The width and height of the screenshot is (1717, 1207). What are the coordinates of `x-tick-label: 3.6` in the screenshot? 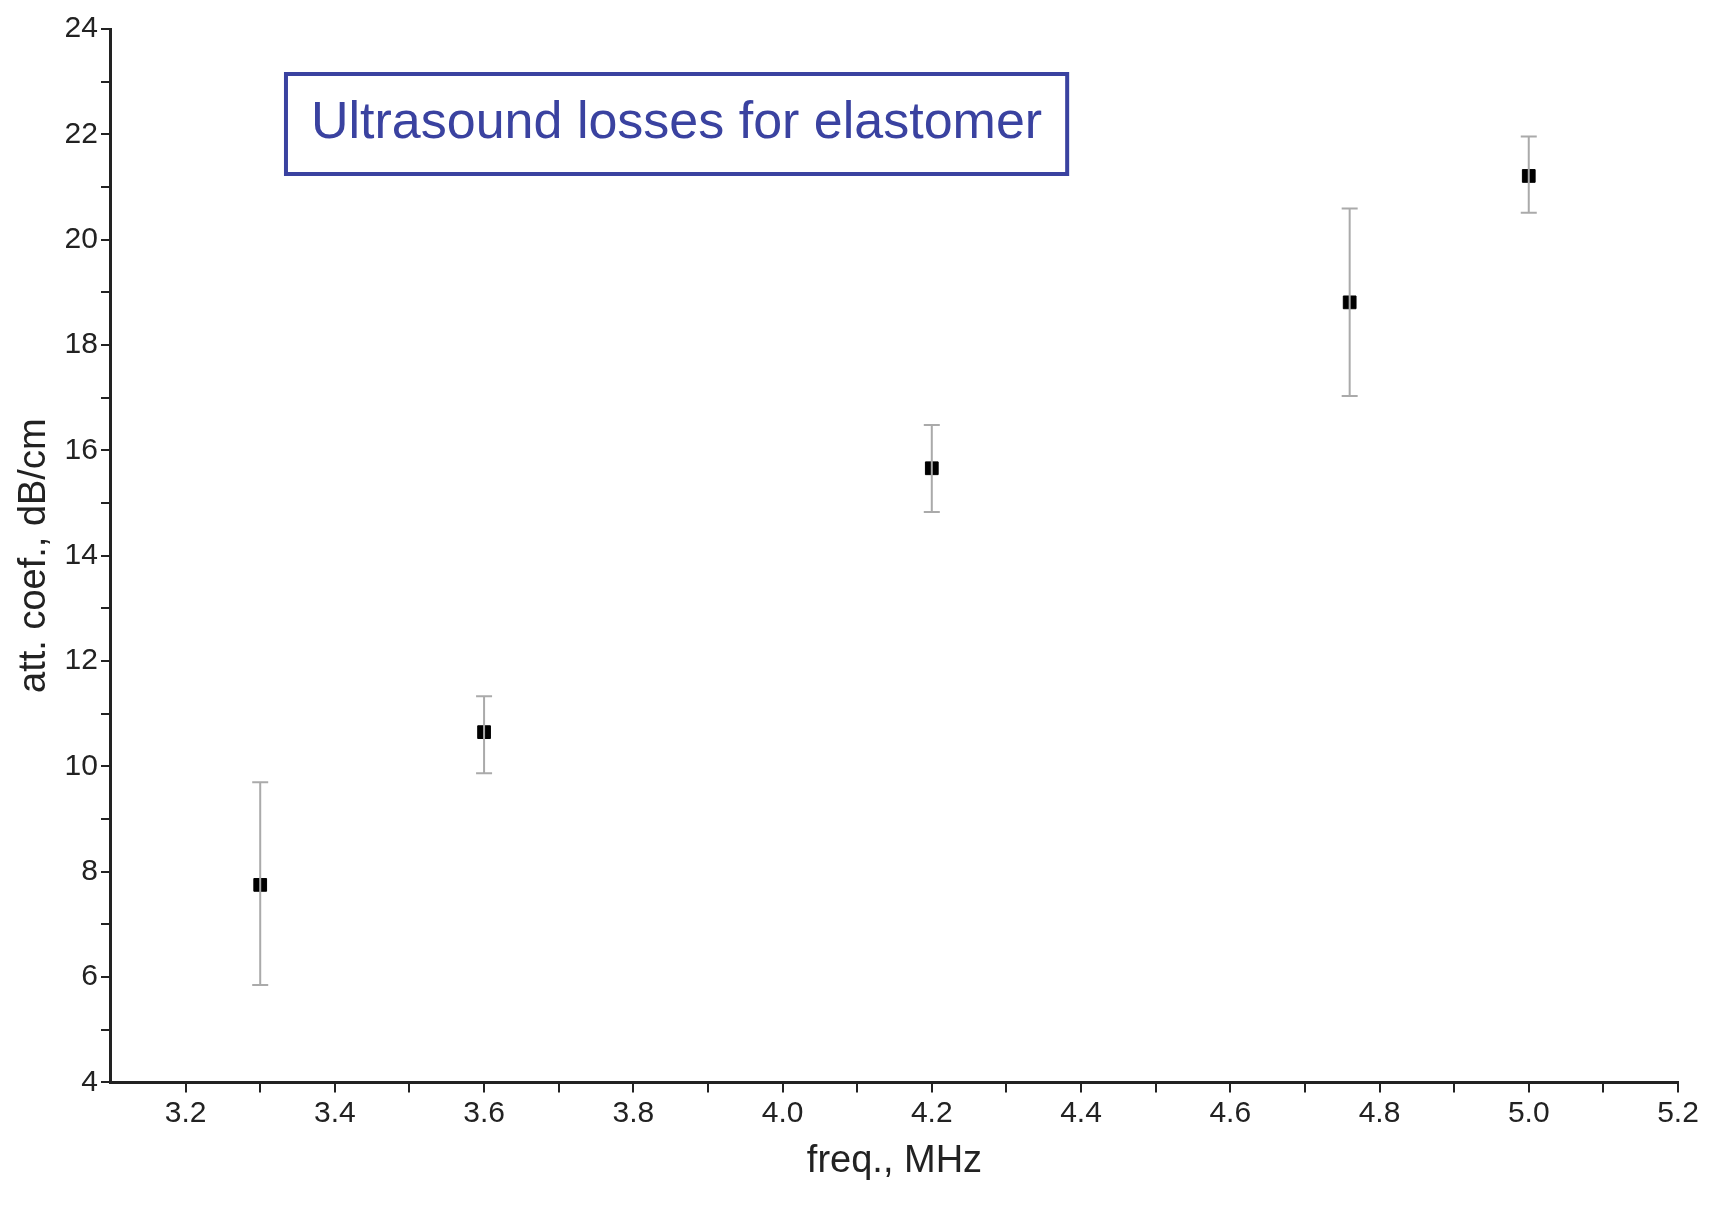 It's located at (484, 1111).